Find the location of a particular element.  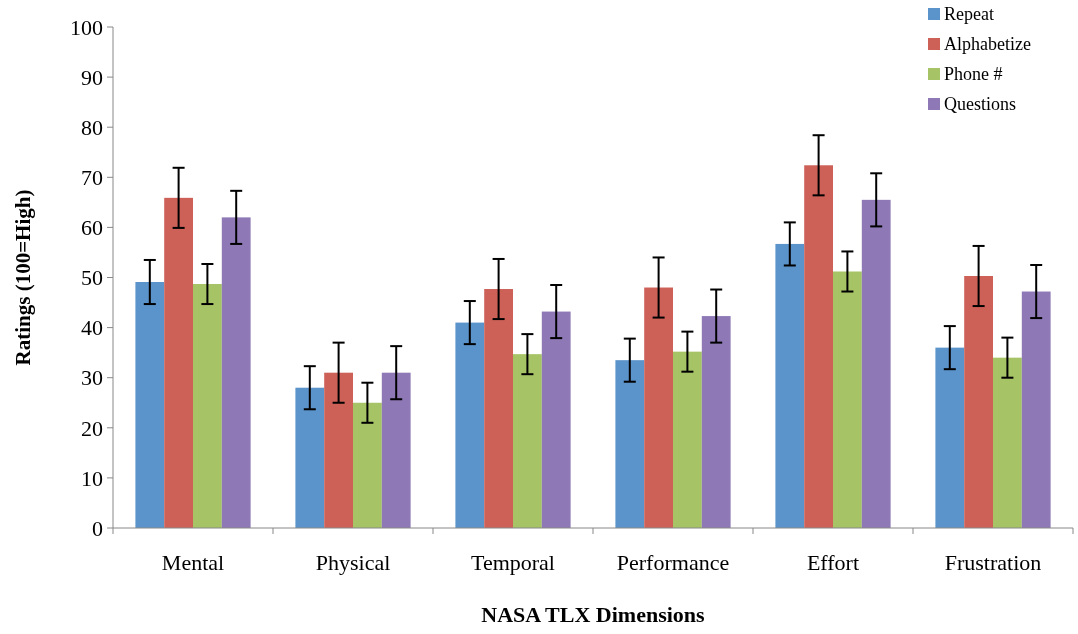

legend-label: Repeat is located at coordinates (969, 14).